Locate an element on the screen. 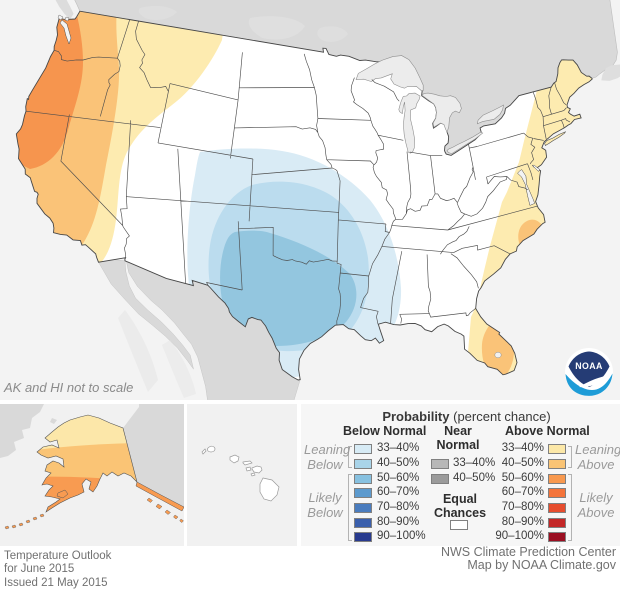 Image resolution: width=620 pixels, height=590 pixels. svg-text: NOAA is located at coordinates (589, 366).